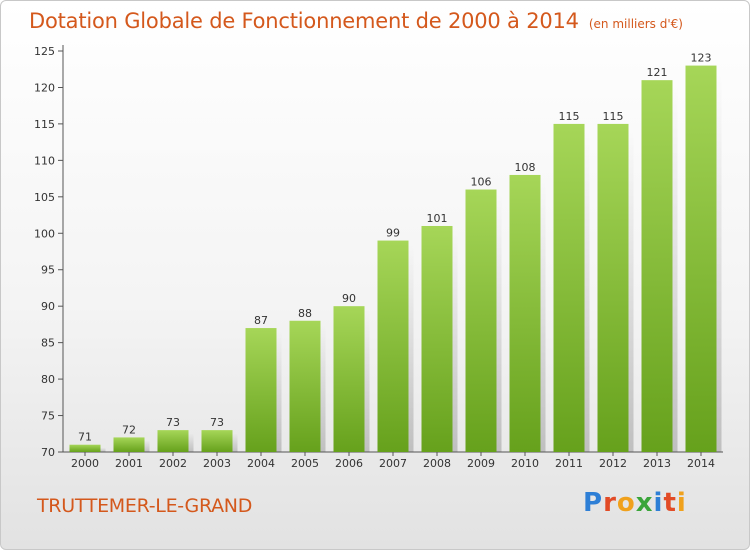  I want to click on bar-2007, so click(393, 346).